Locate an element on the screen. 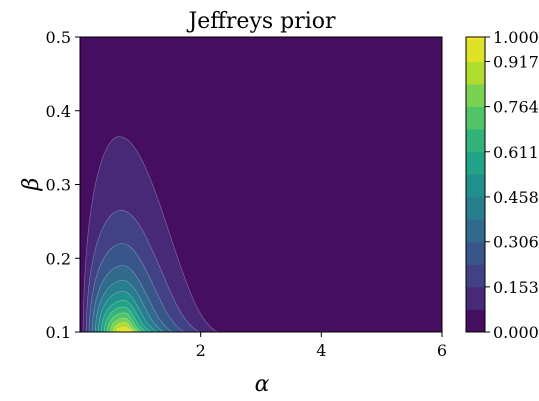 Image resolution: width=539 pixels, height=401 pixels. chart-title: Jeffreys prior is located at coordinates (261, 21).